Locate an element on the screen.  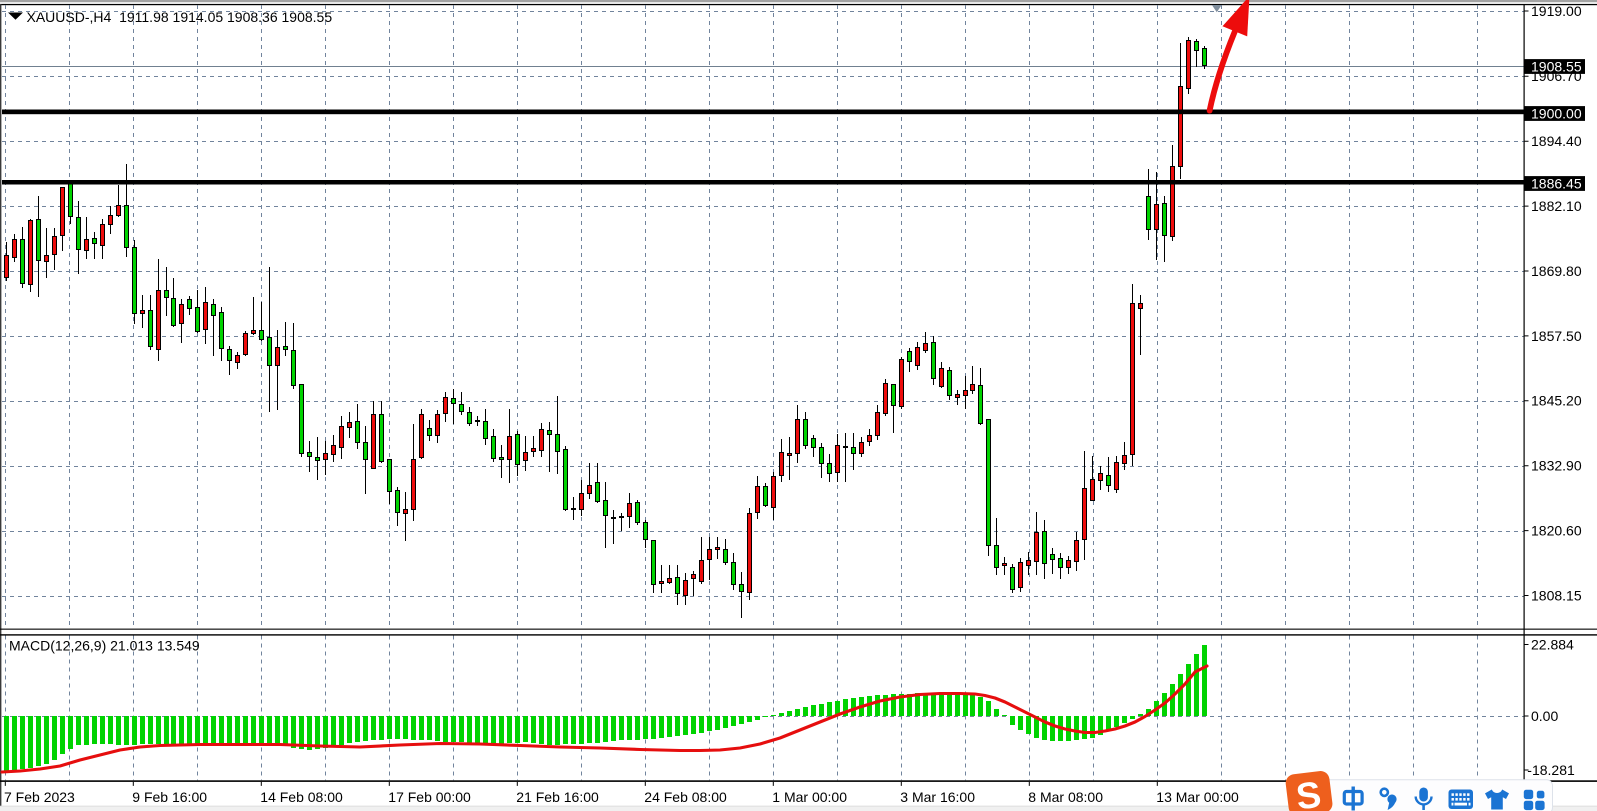
svg-text: 1832.90 is located at coordinates (1556, 466).